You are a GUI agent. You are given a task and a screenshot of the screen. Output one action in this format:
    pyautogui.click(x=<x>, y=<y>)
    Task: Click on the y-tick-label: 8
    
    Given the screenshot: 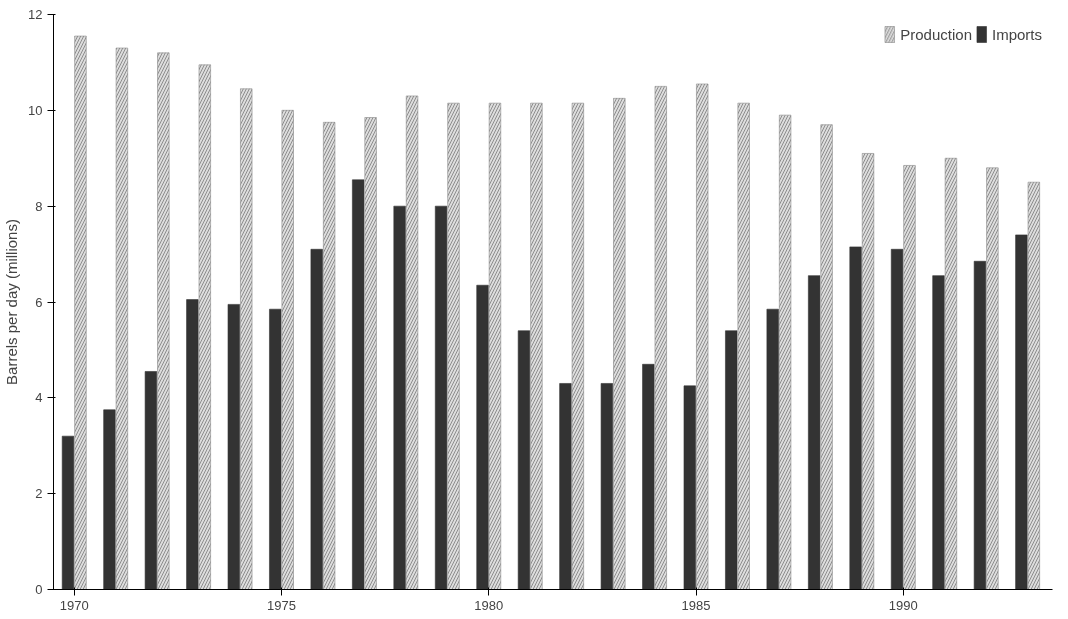 What is the action you would take?
    pyautogui.click(x=39, y=206)
    